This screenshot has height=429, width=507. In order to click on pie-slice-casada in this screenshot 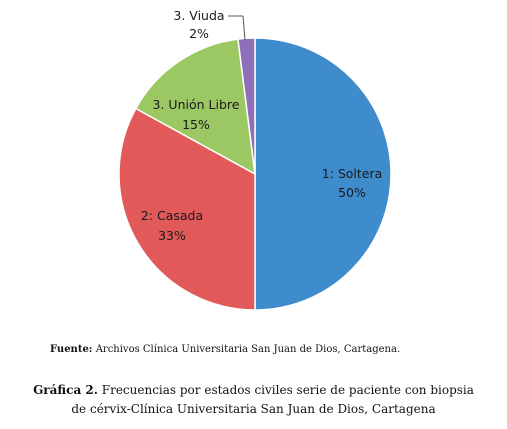, I will do `click(187, 209)`.